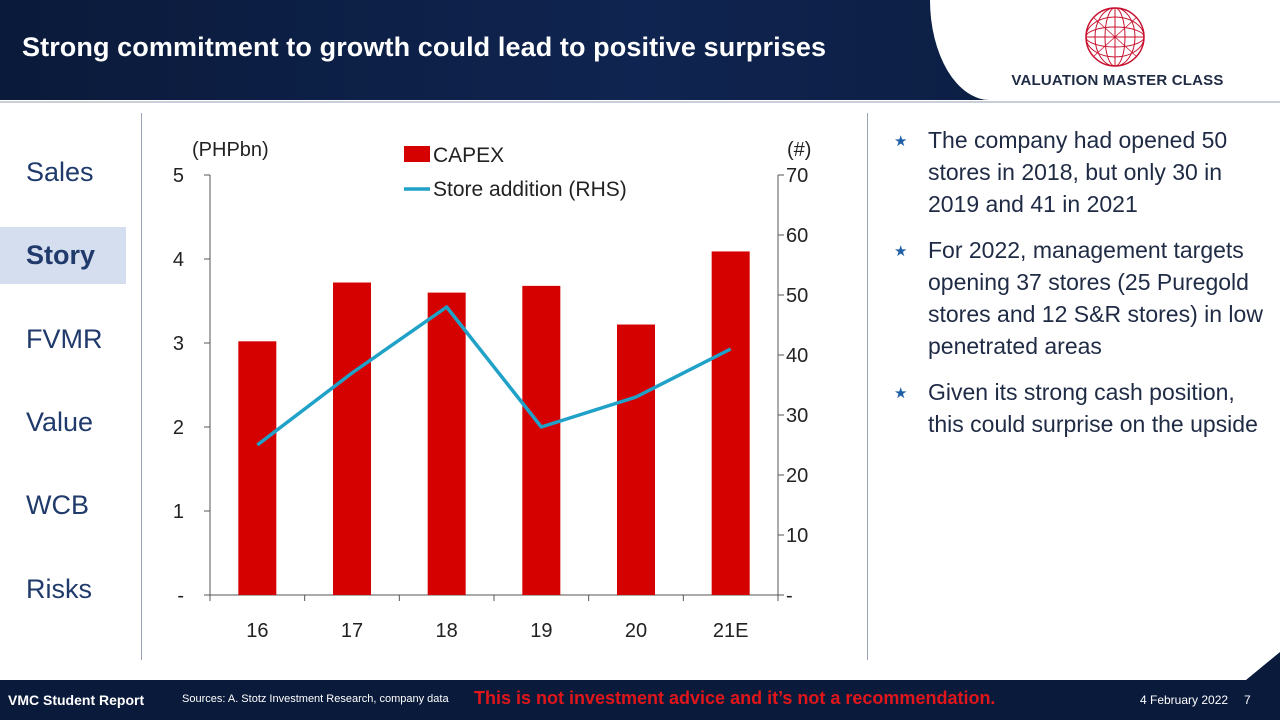  I want to click on nav-item-sales: Sales, so click(60, 172).